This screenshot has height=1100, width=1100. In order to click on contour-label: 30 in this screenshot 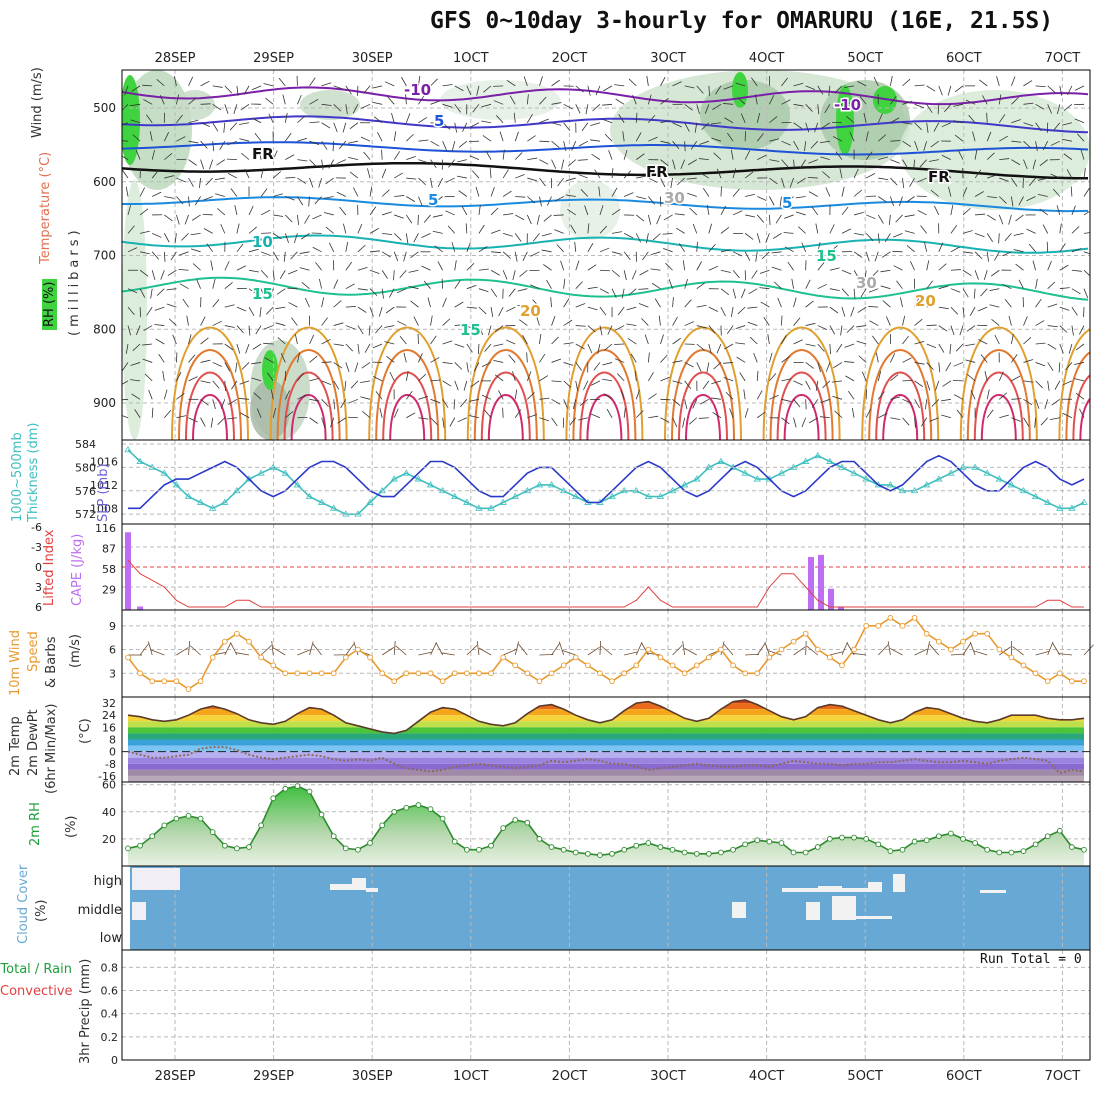, I will do `click(866, 283)`.